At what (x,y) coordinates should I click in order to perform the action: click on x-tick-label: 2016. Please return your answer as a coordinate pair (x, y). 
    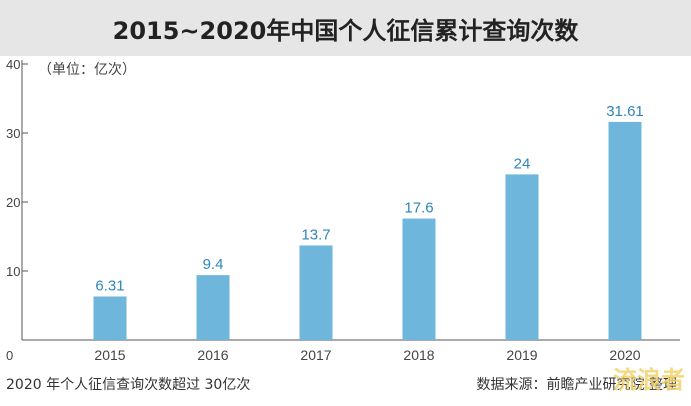
    Looking at the image, I should click on (212, 355).